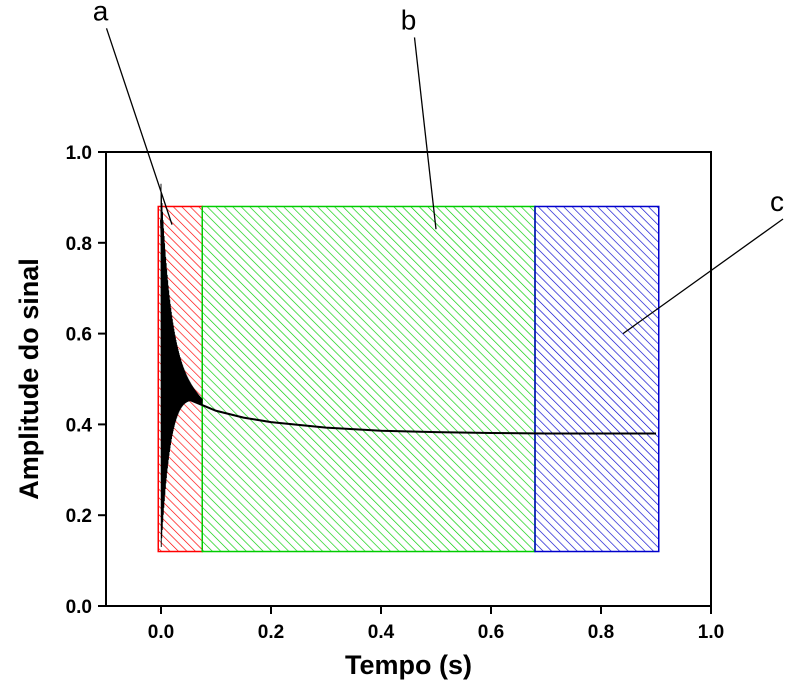 This screenshot has height=694, width=805. Describe the element at coordinates (271, 632) in the screenshot. I see `x-tick-label: 0.2` at that location.